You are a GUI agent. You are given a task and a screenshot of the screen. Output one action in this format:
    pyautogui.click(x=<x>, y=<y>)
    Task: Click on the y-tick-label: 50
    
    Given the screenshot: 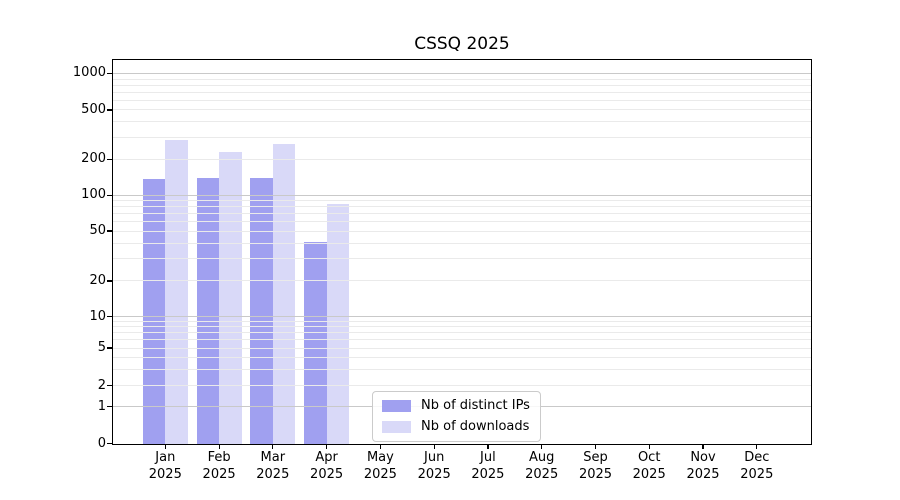 What is the action you would take?
    pyautogui.click(x=97, y=230)
    